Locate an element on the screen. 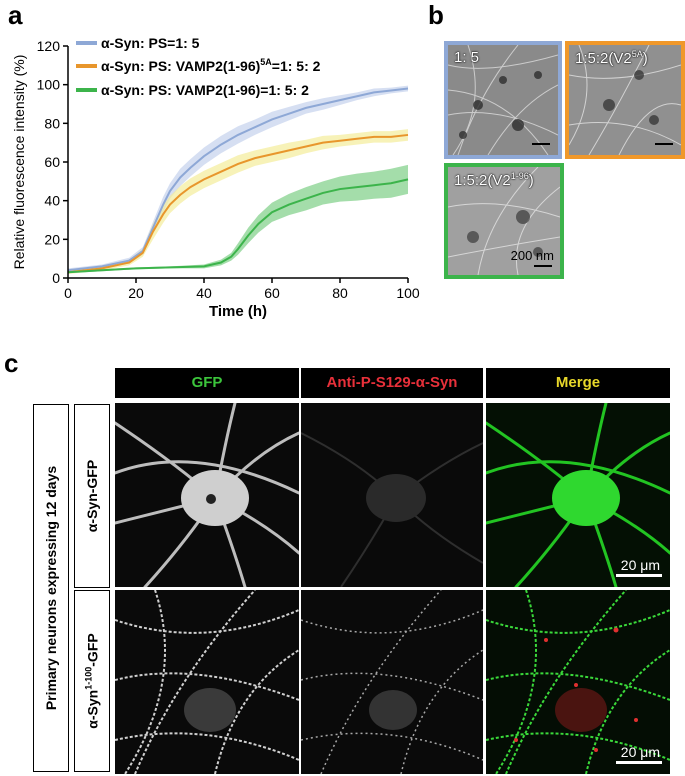 The width and height of the screenshot is (685, 776). x-tick-label-0: 0 is located at coordinates (68, 293).